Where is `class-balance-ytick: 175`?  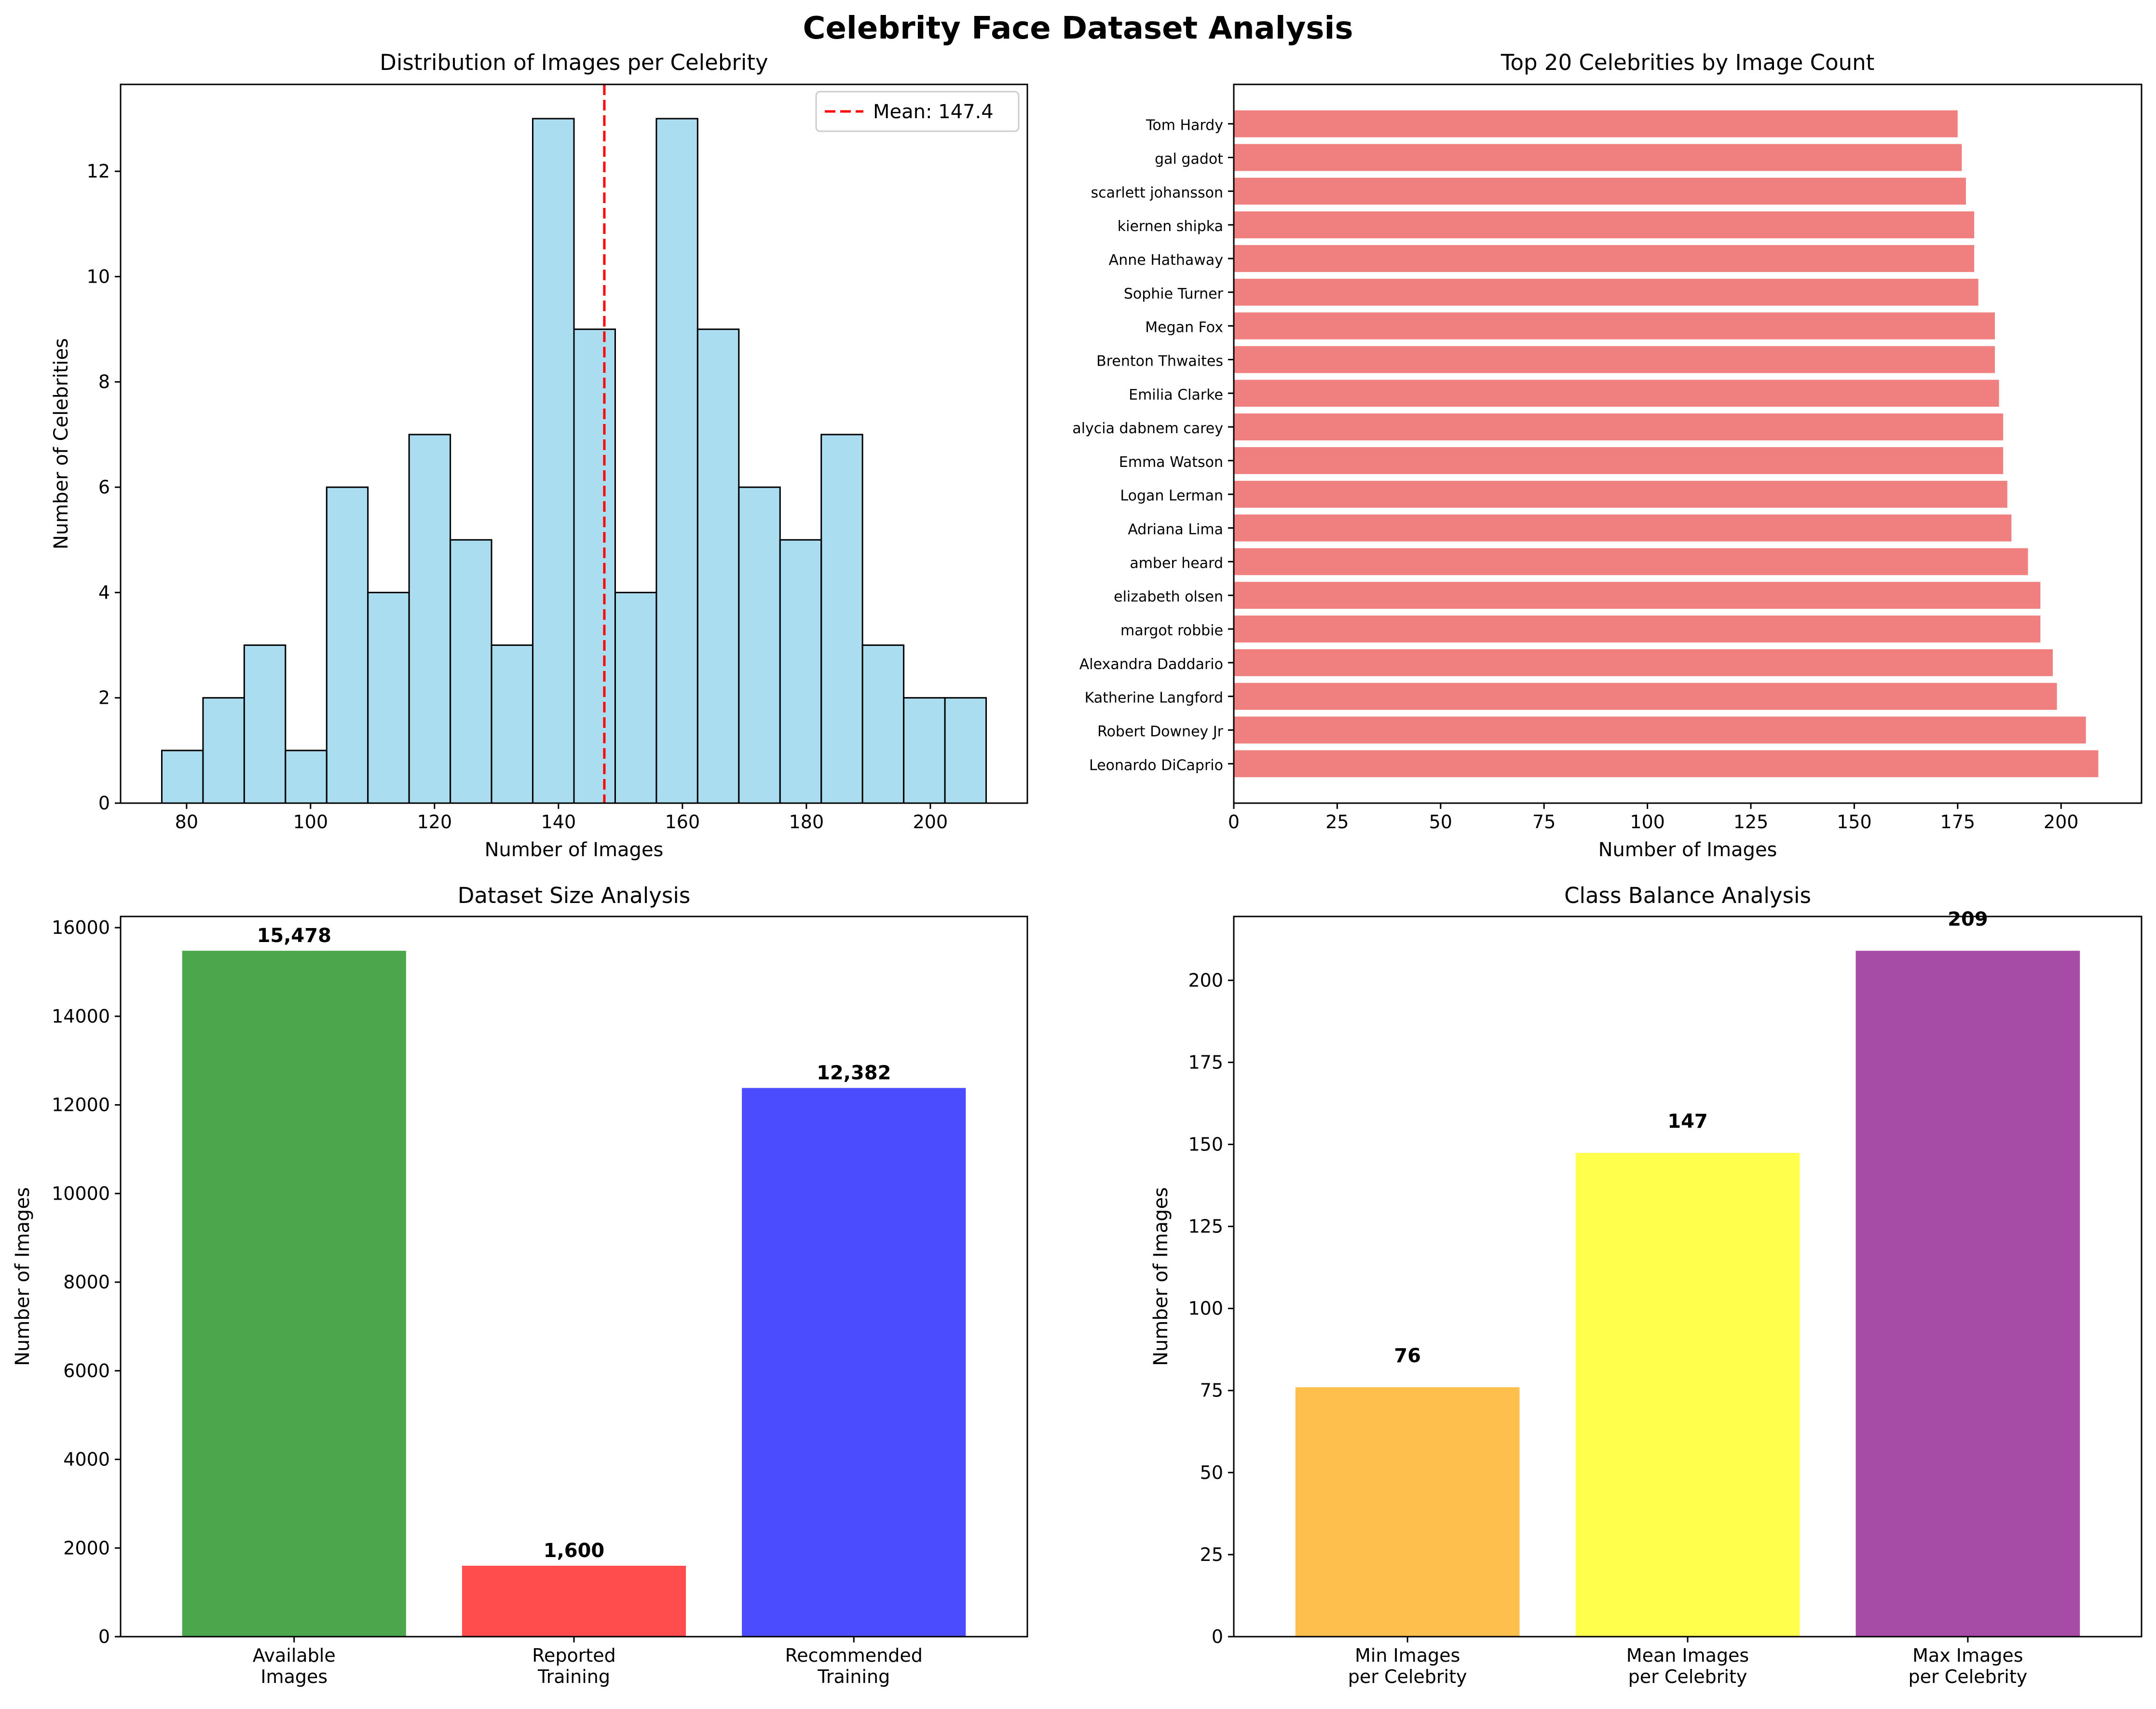
class-balance-ytick: 175 is located at coordinates (1205, 1062).